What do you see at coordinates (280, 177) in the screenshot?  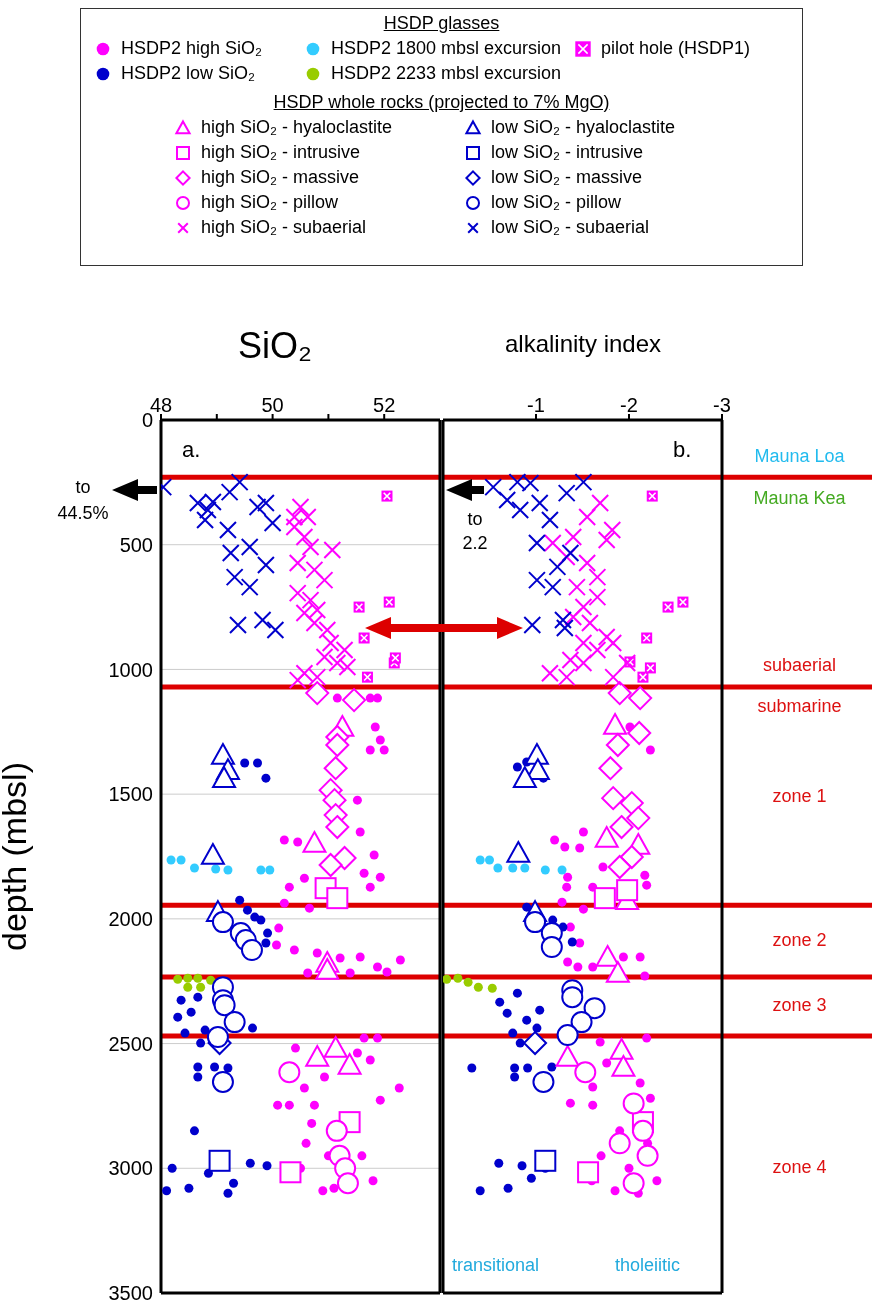 I see `legend-label: high SiO₂ - massive` at bounding box center [280, 177].